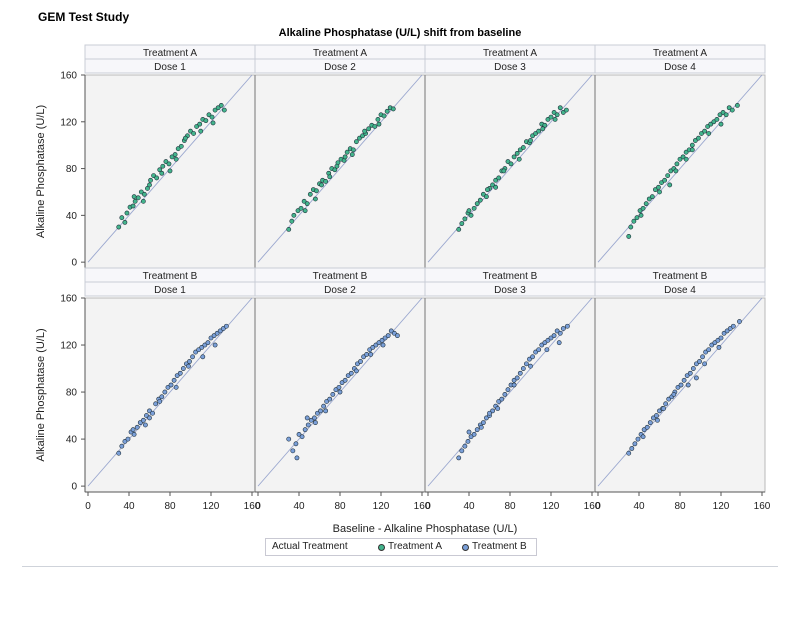 Image resolution: width=800 pixels, height=618 pixels. I want to click on legend-label-treatment-b: Treatment B, so click(499, 546).